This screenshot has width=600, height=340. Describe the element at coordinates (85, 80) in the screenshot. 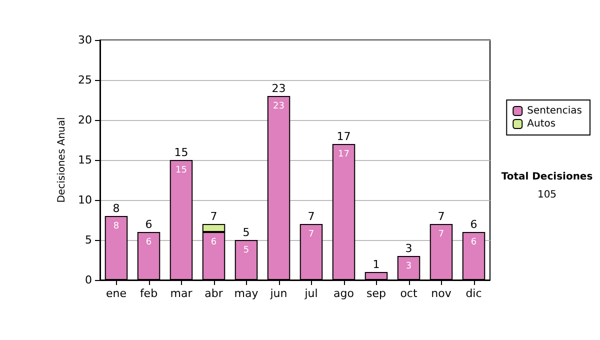

I see `y-tick-label: 25` at that location.